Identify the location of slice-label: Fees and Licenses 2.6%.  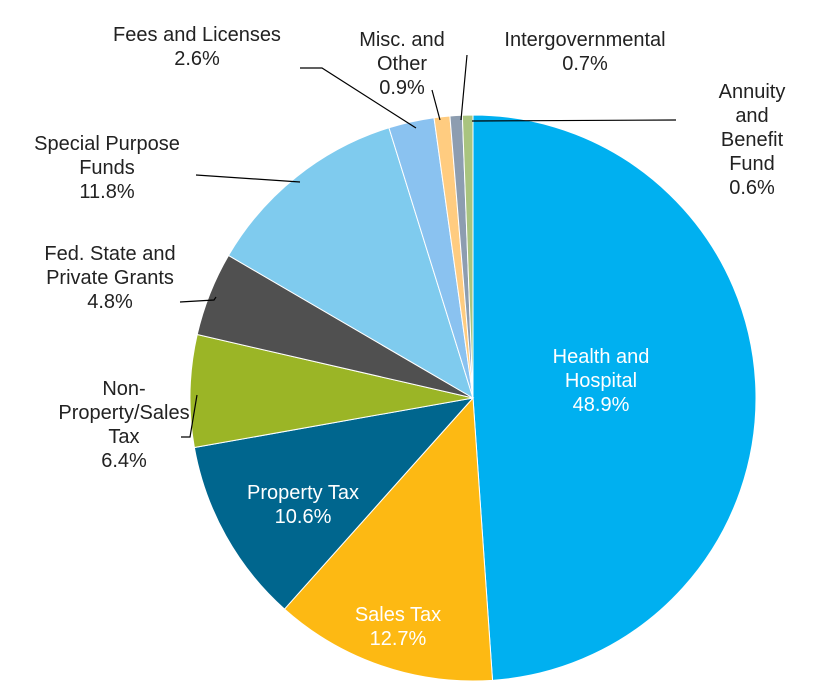
(197, 47).